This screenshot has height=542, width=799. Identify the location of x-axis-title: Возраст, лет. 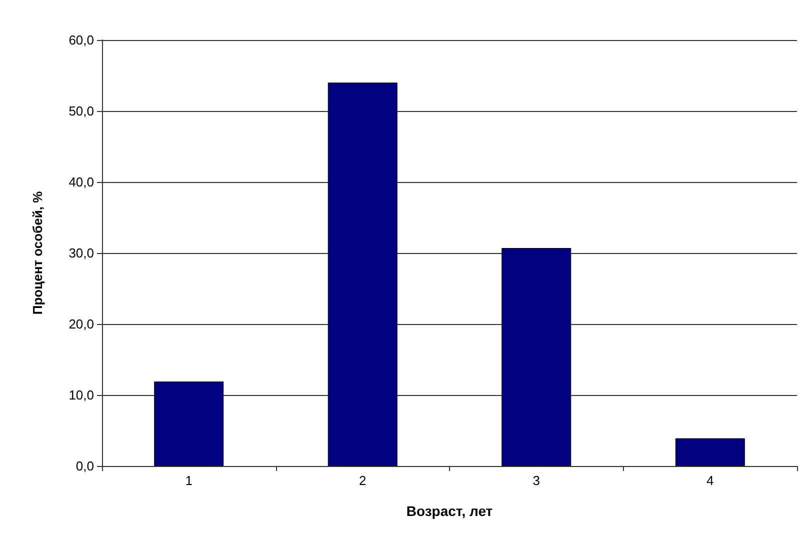
(449, 511).